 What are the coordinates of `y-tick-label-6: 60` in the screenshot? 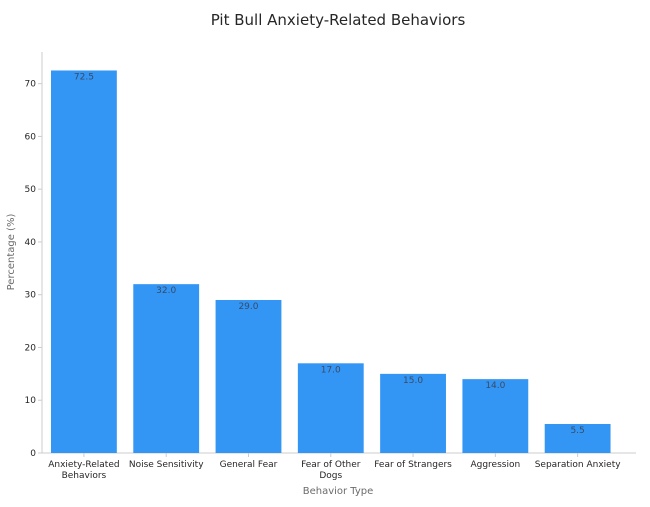 It's located at (31, 137).